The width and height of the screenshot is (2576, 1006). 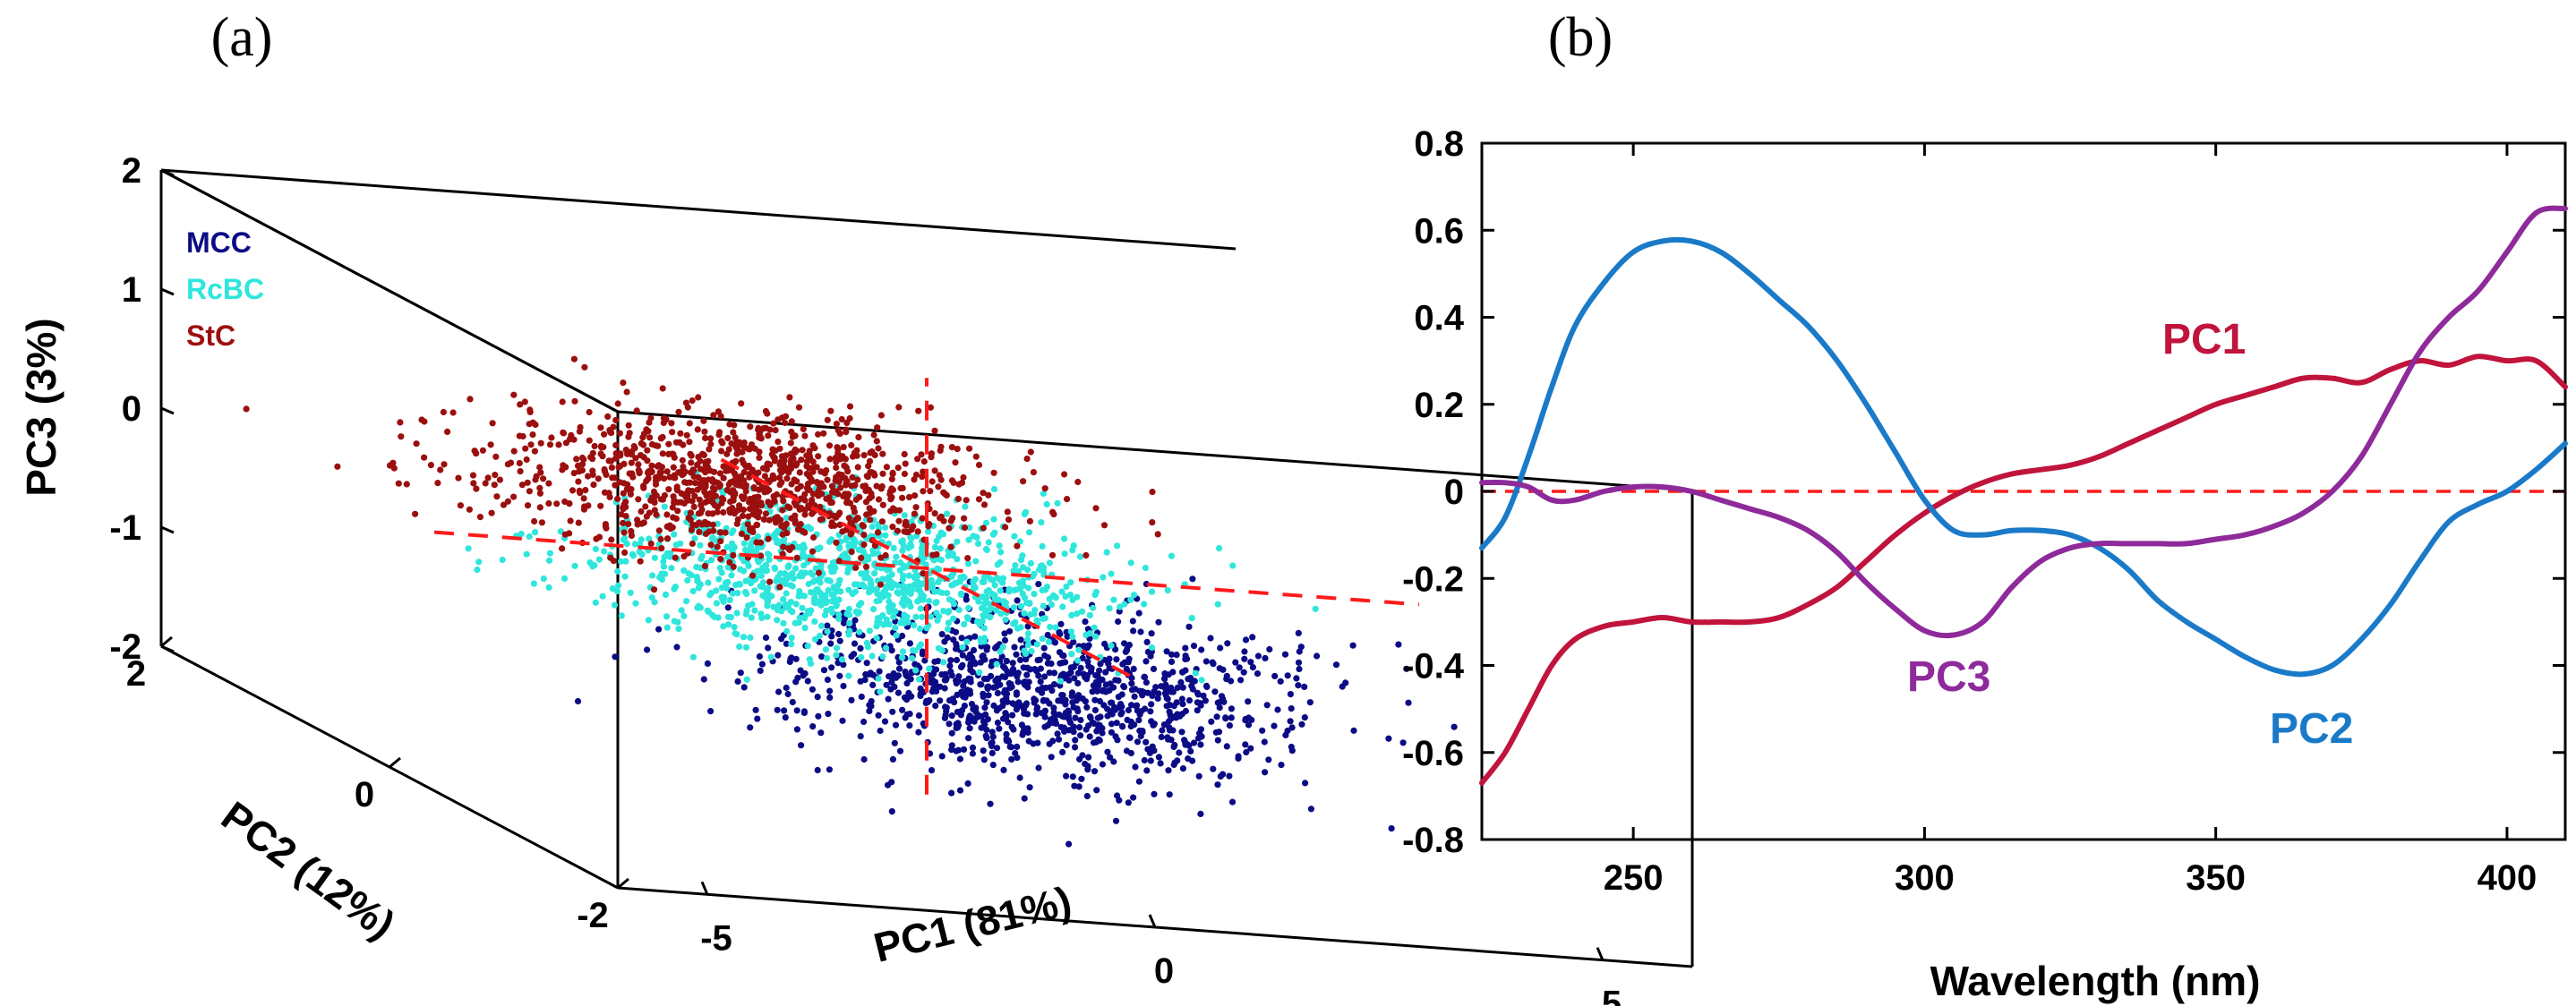 I want to click on y-tick-label: 0.6, so click(x=1439, y=231).